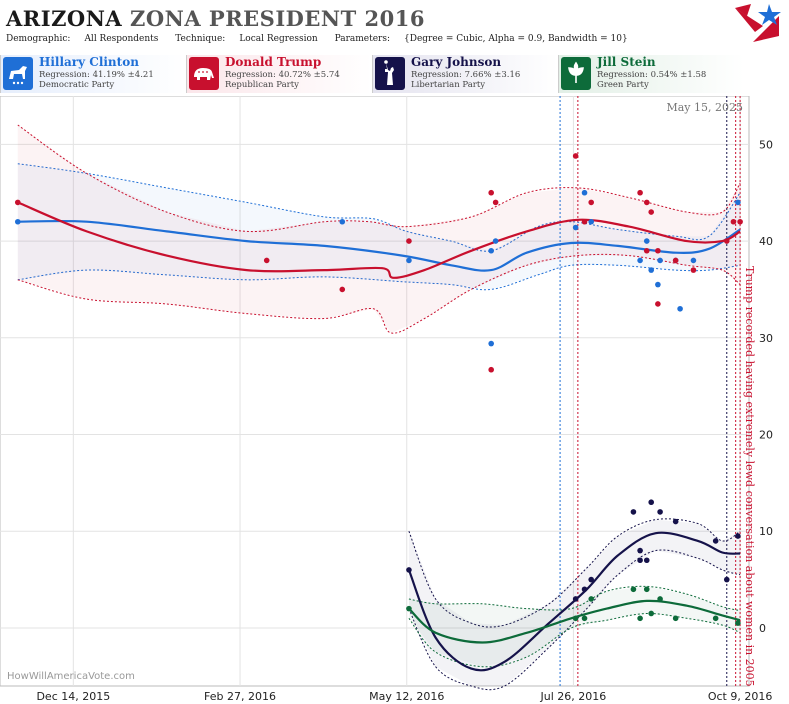 This screenshot has height=704, width=789. What do you see at coordinates (96, 75) in the screenshot?
I see `candidate-regression: Regression: 41.19% ±4.21` at bounding box center [96, 75].